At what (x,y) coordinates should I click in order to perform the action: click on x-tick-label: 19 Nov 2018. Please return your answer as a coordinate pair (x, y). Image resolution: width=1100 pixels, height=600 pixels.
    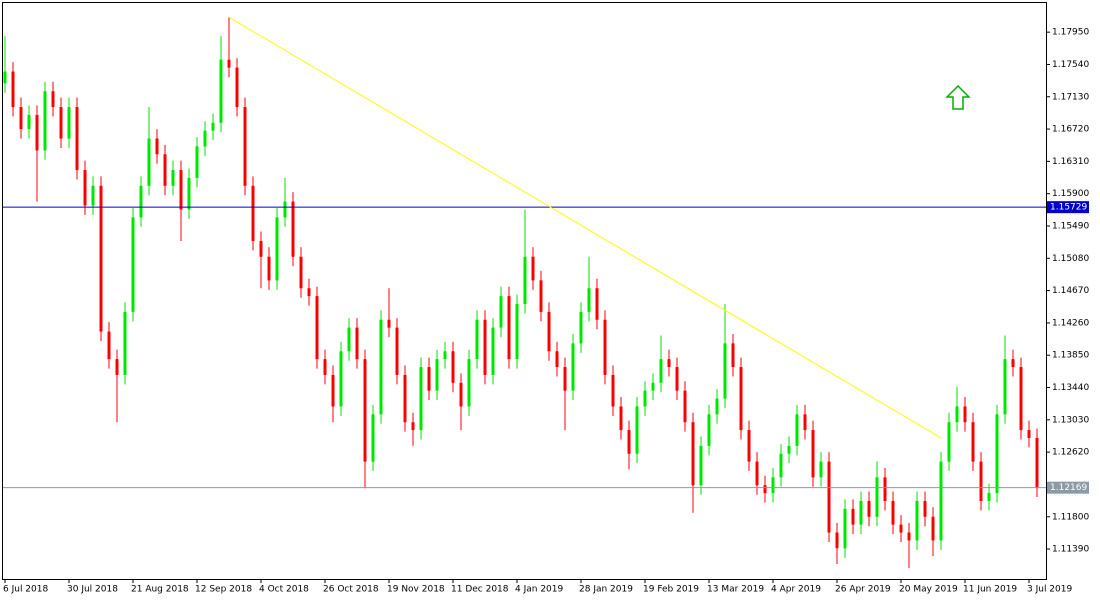
    Looking at the image, I should click on (416, 590).